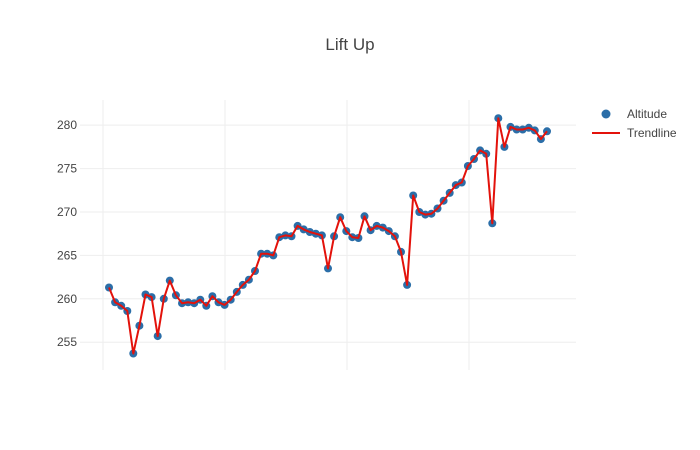  What do you see at coordinates (67, 299) in the screenshot?
I see `y-tick-label: 260` at bounding box center [67, 299].